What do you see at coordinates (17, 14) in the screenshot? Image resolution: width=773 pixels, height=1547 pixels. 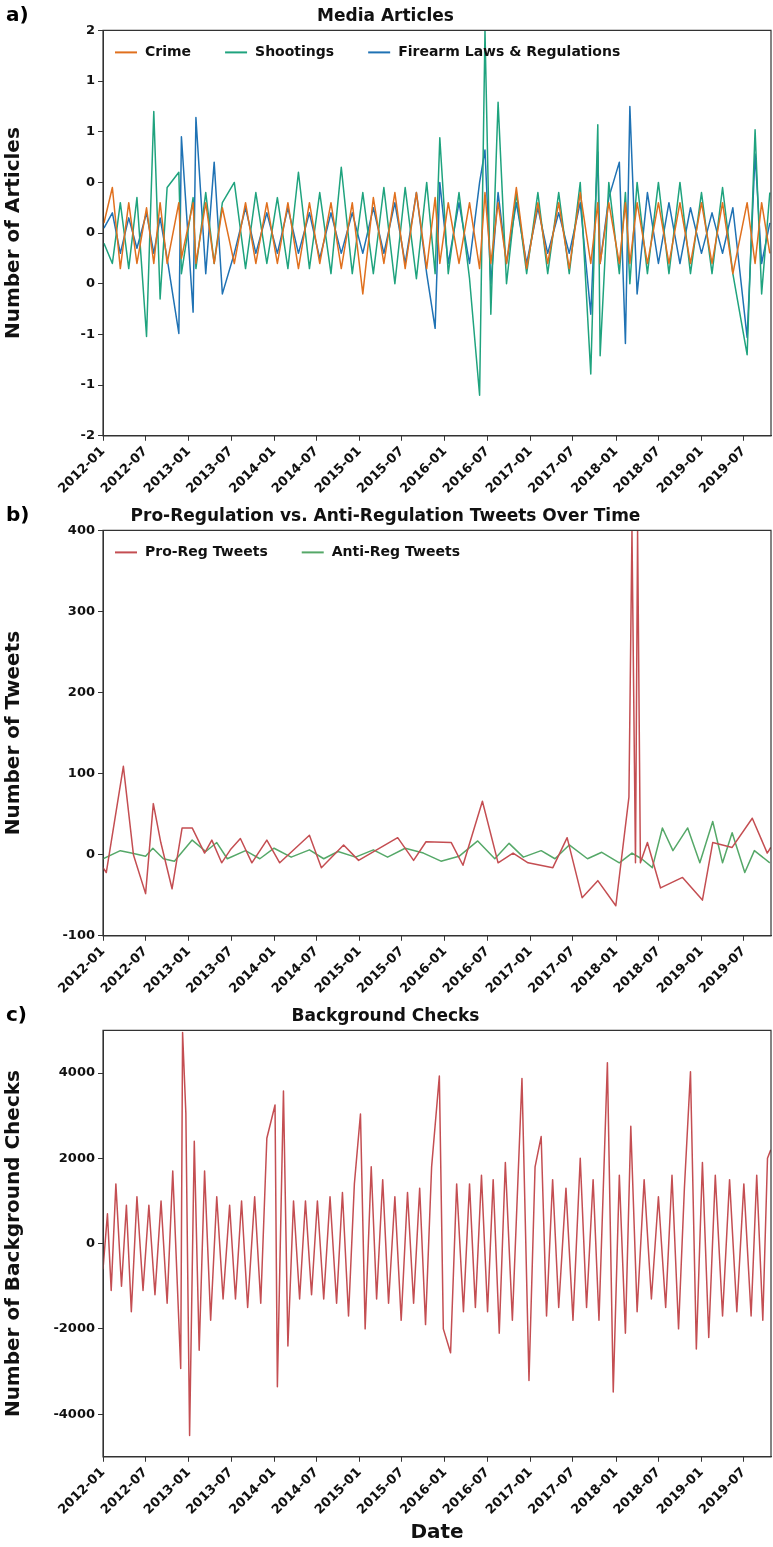 I see `text: a)` at bounding box center [17, 14].